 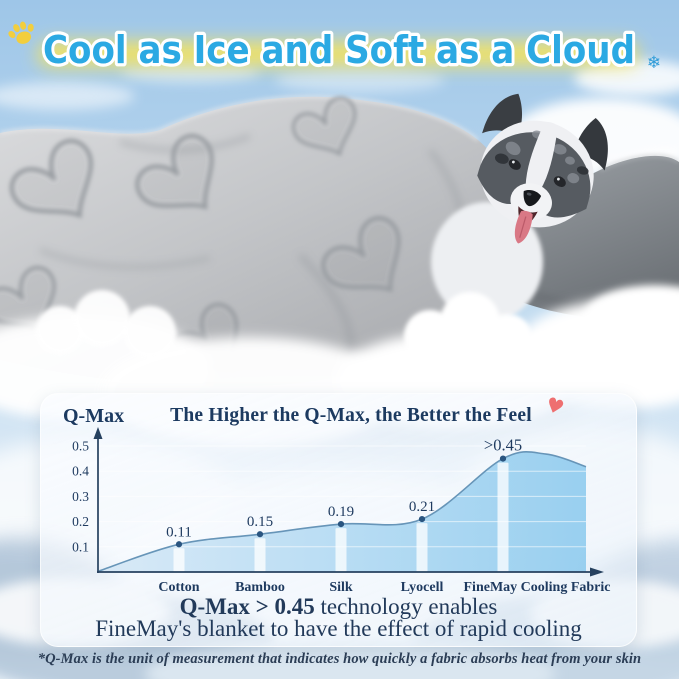 What do you see at coordinates (542, 157) in the screenshot?
I see `dog-merle-patches` at bounding box center [542, 157].